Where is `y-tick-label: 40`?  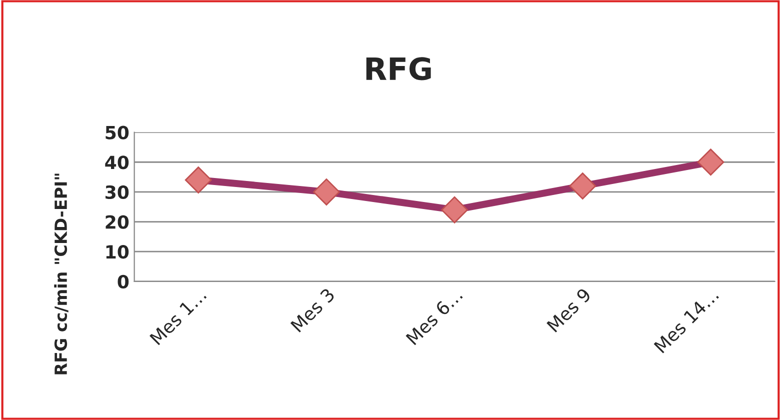 y-tick-label: 40 is located at coordinates (117, 163).